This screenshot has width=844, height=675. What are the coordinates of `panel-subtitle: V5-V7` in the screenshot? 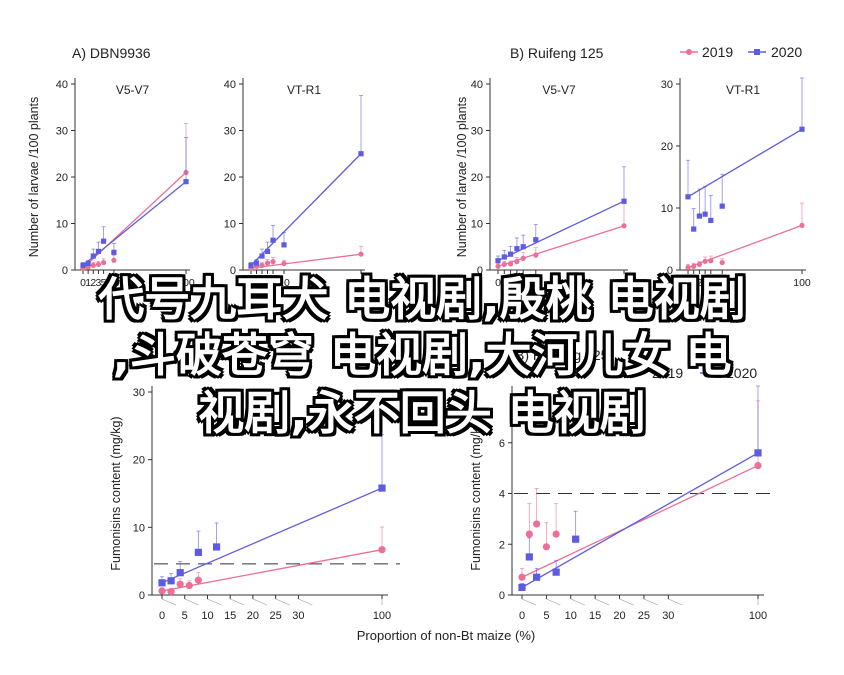 It's located at (559, 90).